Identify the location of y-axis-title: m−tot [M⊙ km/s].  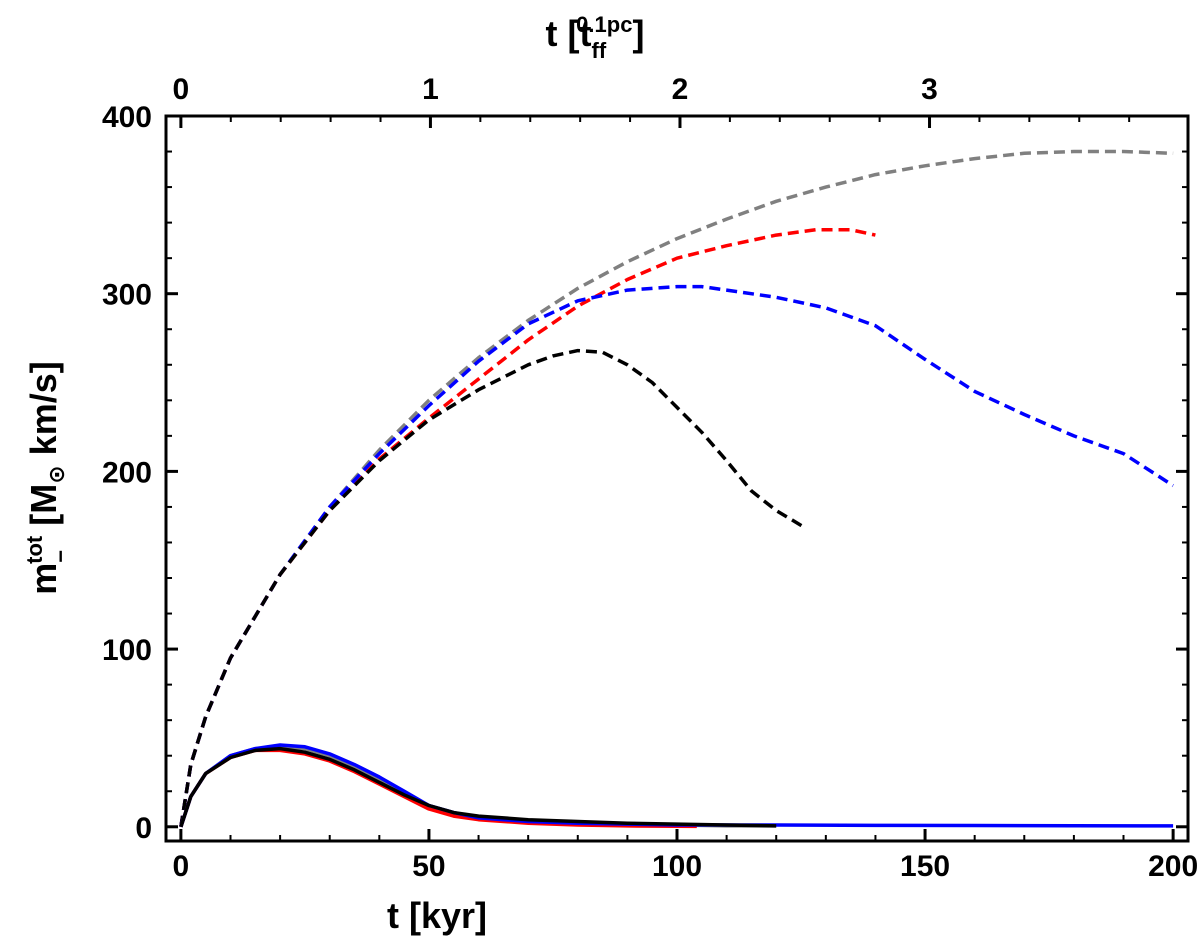
(47, 477).